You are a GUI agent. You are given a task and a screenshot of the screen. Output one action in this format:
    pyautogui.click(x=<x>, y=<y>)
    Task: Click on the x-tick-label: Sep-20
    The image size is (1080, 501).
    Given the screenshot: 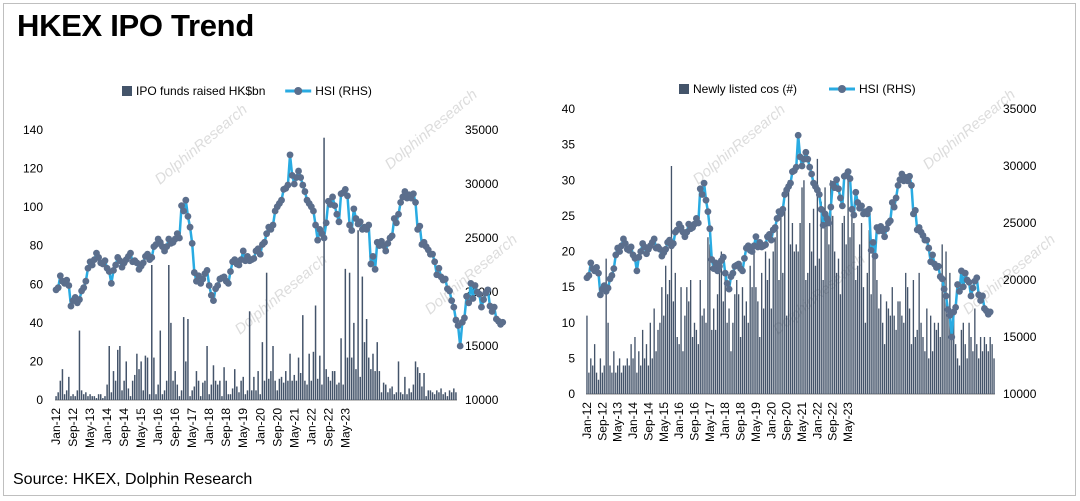 What is the action you would take?
    pyautogui.click(x=277, y=427)
    